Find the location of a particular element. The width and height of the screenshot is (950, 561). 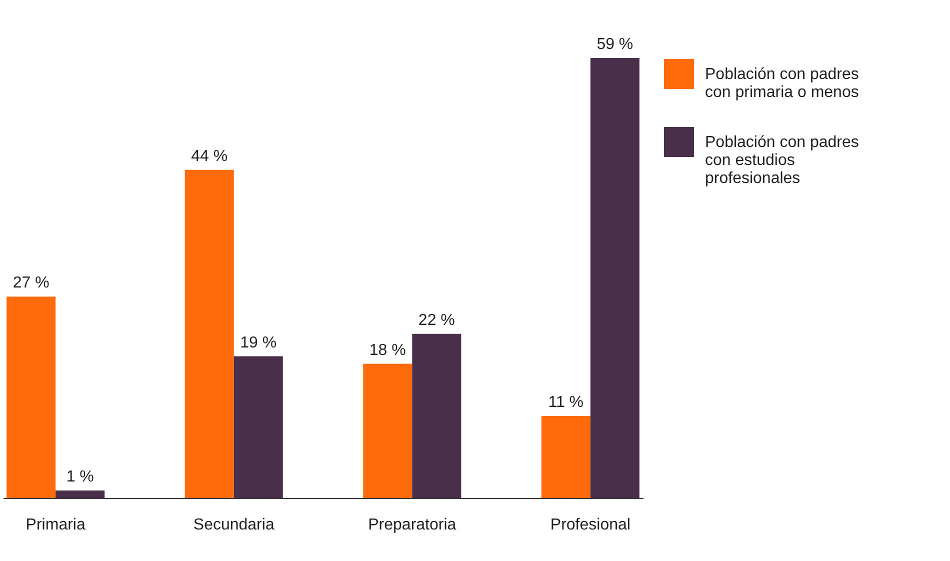

legend-label: Población con padres con primaria o menos is located at coordinates (782, 83).